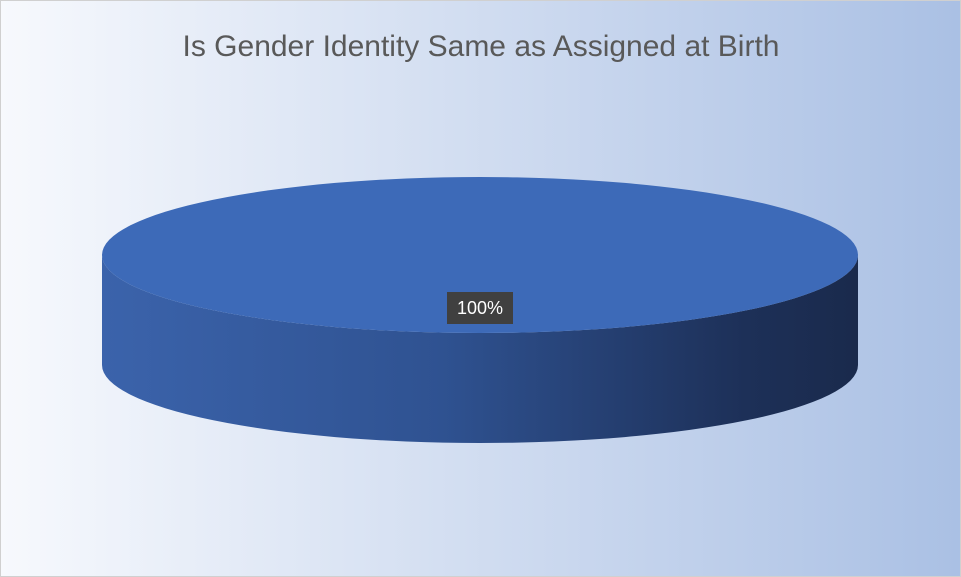  I want to click on data-label-box, so click(480, 308).